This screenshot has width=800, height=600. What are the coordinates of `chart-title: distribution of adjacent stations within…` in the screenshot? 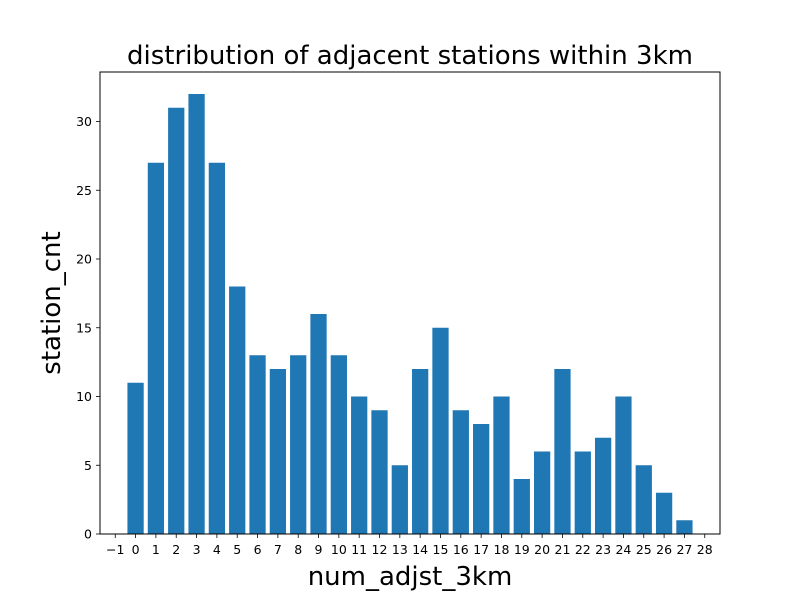 It's located at (410, 56).